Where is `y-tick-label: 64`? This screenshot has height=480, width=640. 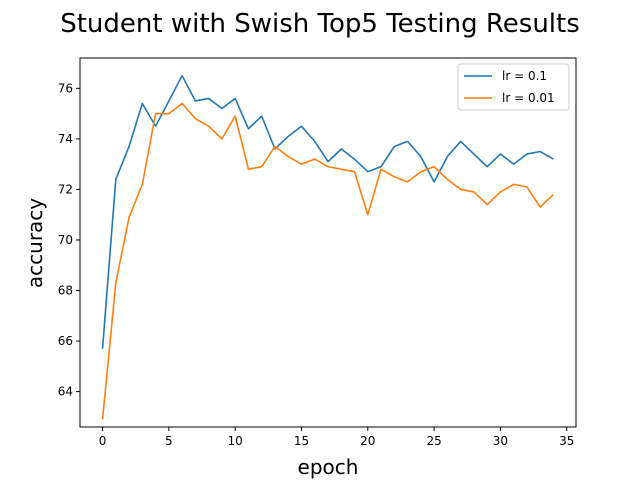 y-tick-label: 64 is located at coordinates (65, 392).